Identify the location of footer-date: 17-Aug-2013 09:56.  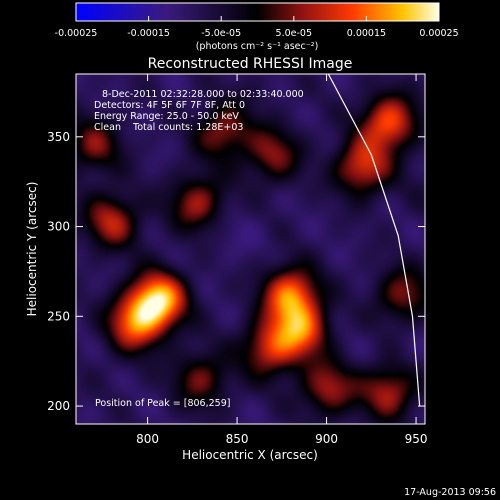
(450, 492).